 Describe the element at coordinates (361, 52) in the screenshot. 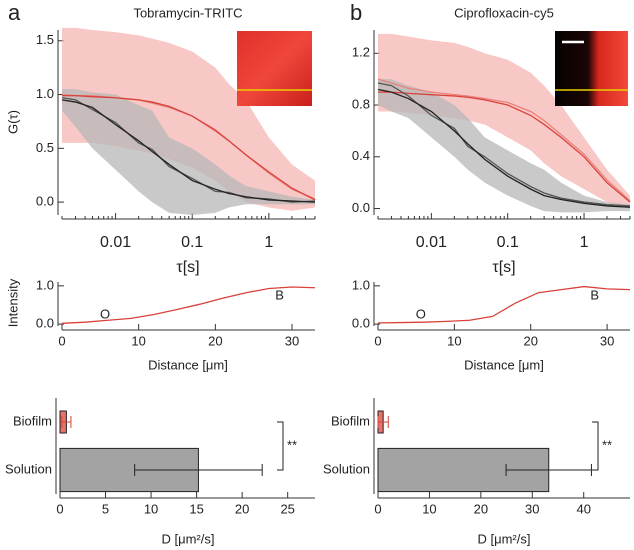

I see `y-tick-label: 1.2` at that location.